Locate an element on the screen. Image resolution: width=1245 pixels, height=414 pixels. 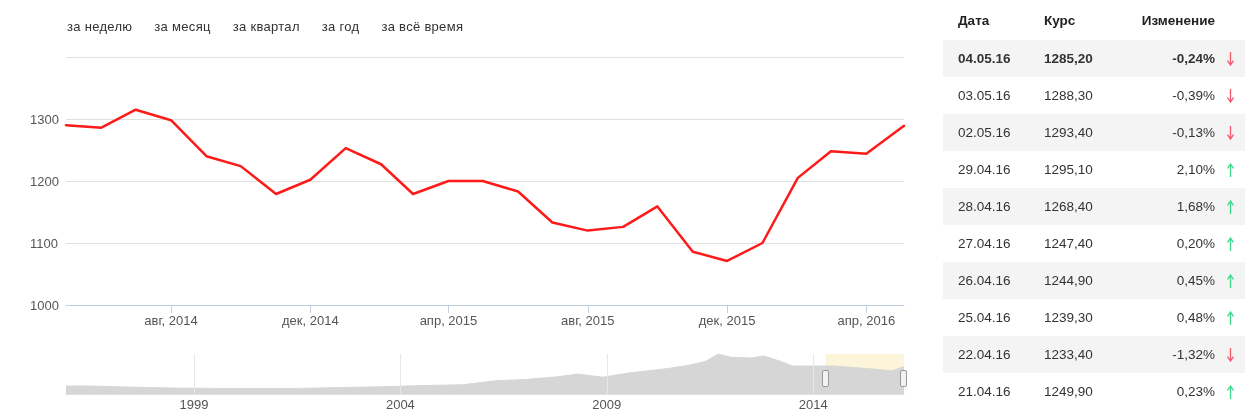
text: 1268,40 is located at coordinates (1069, 206).